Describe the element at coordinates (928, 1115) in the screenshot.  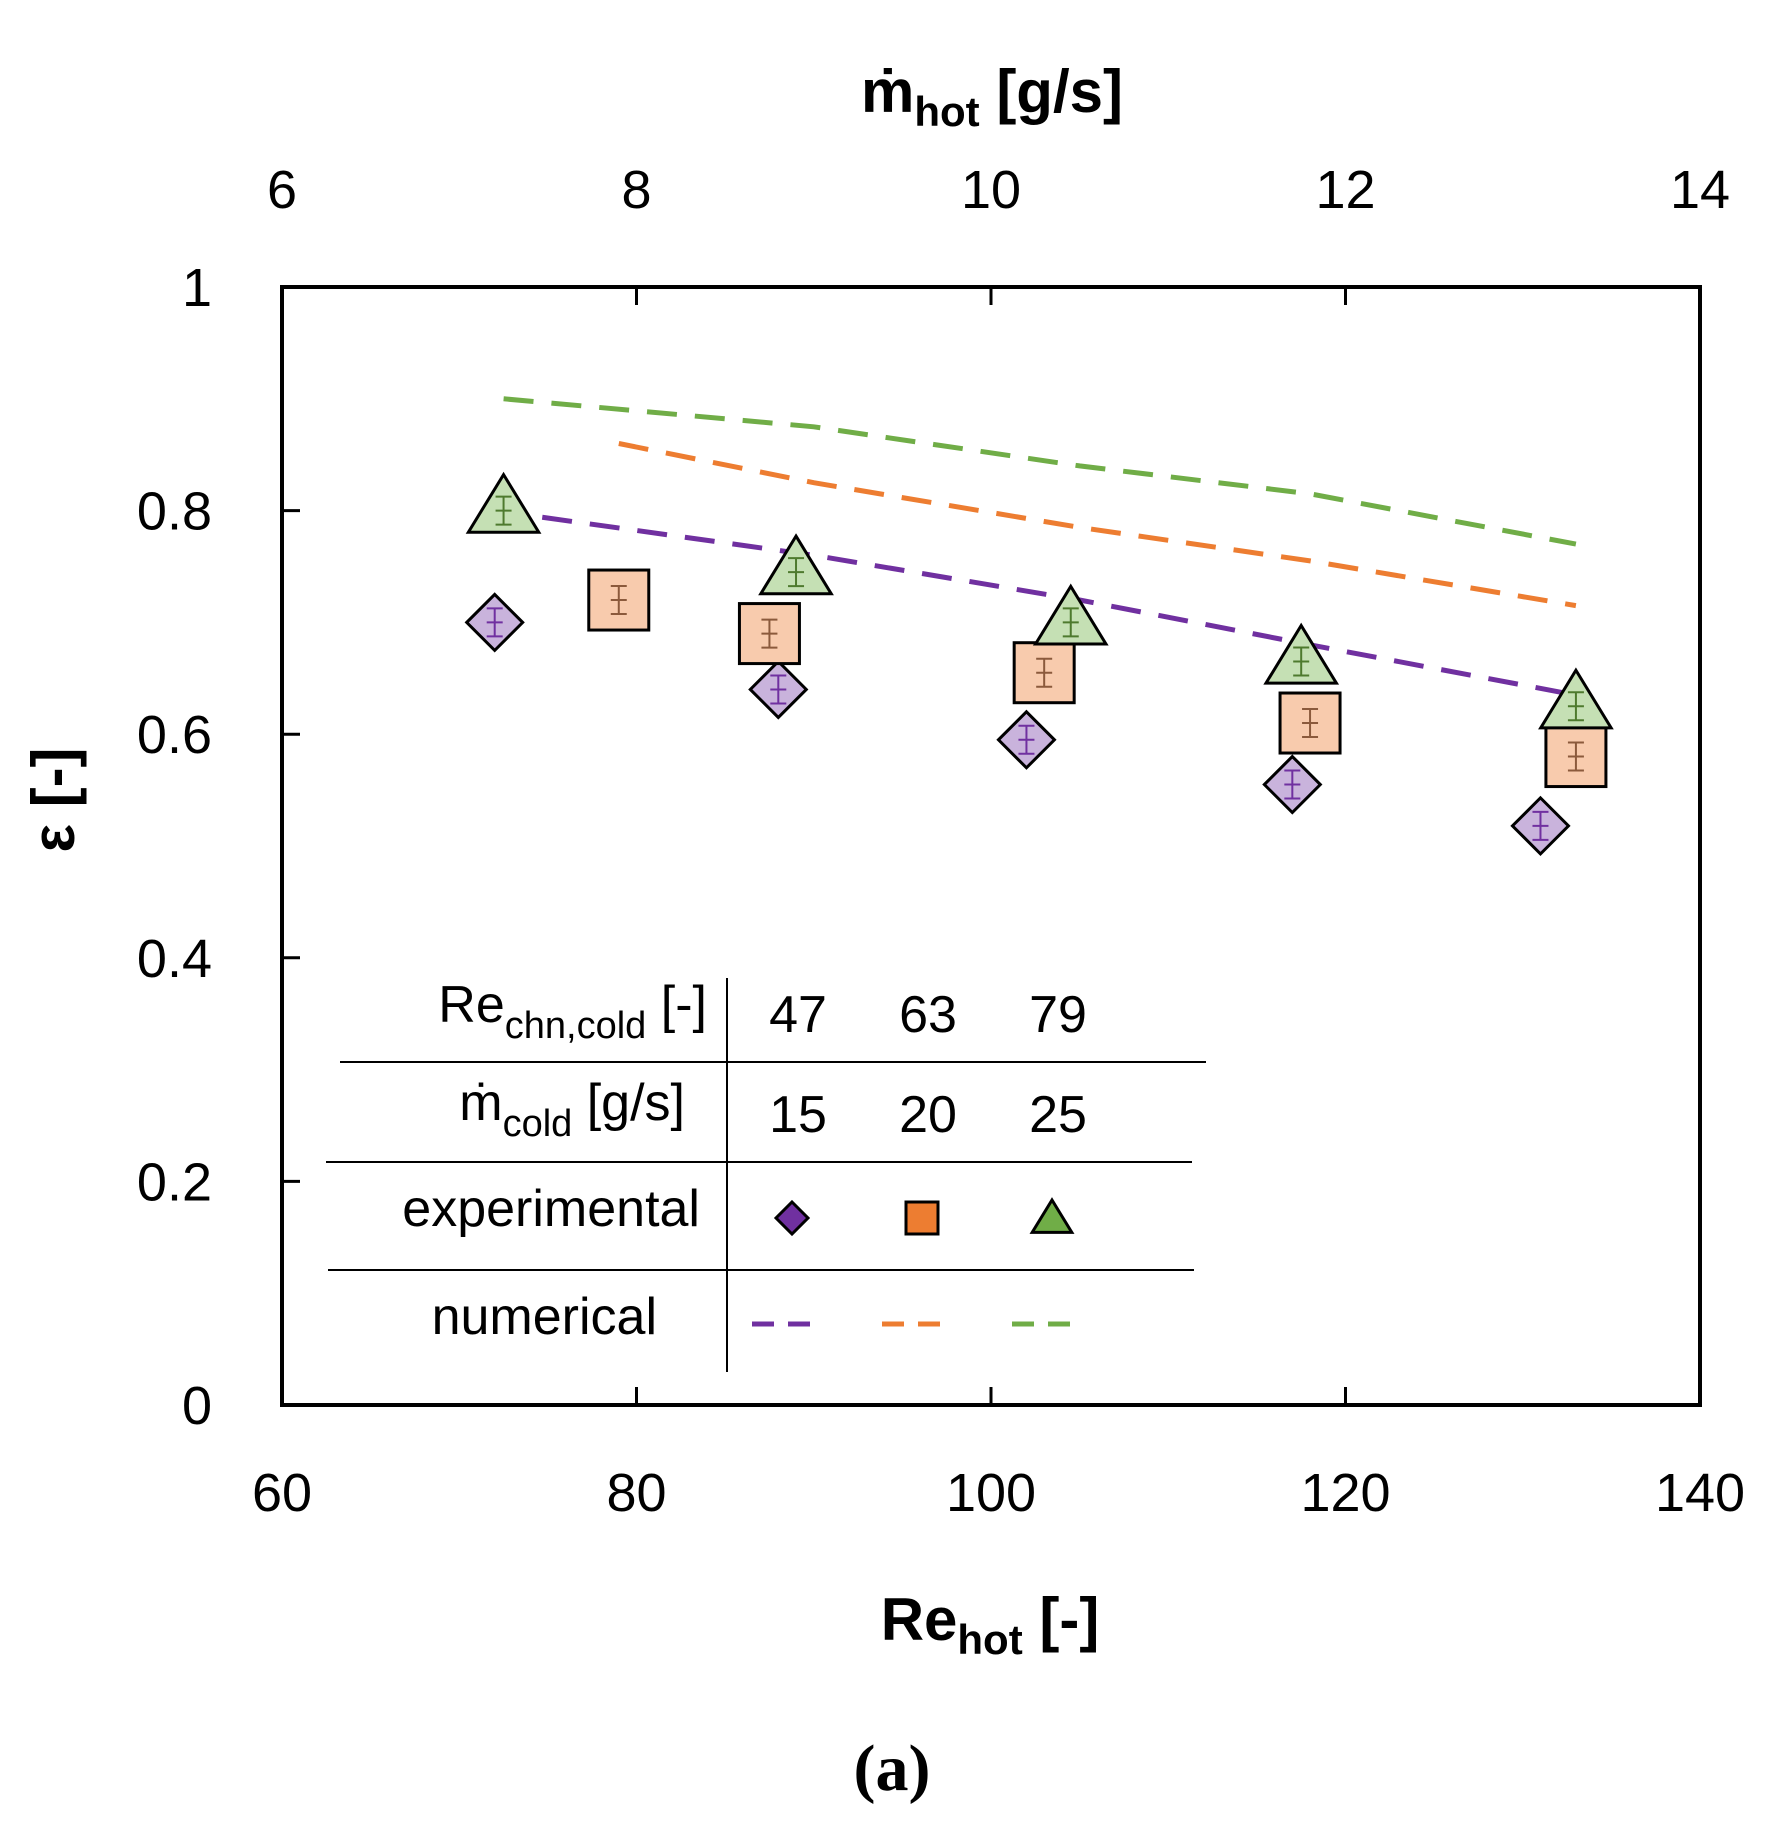
I see `legend-mdot-value: 20` at that location.